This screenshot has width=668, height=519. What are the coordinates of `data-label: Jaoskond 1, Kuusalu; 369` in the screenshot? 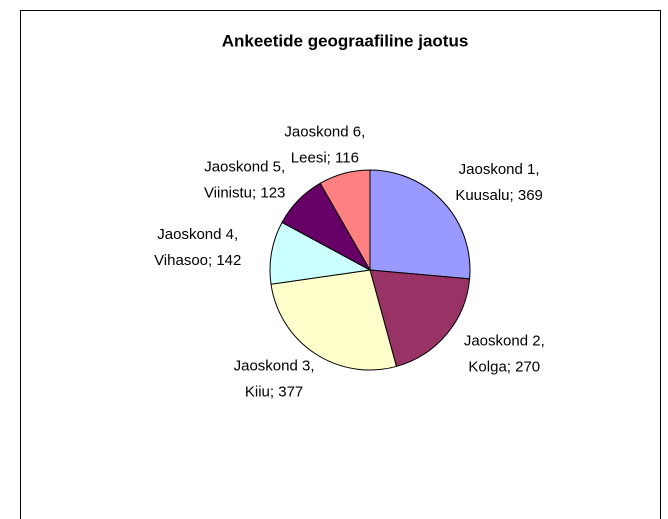 It's located at (499, 182).